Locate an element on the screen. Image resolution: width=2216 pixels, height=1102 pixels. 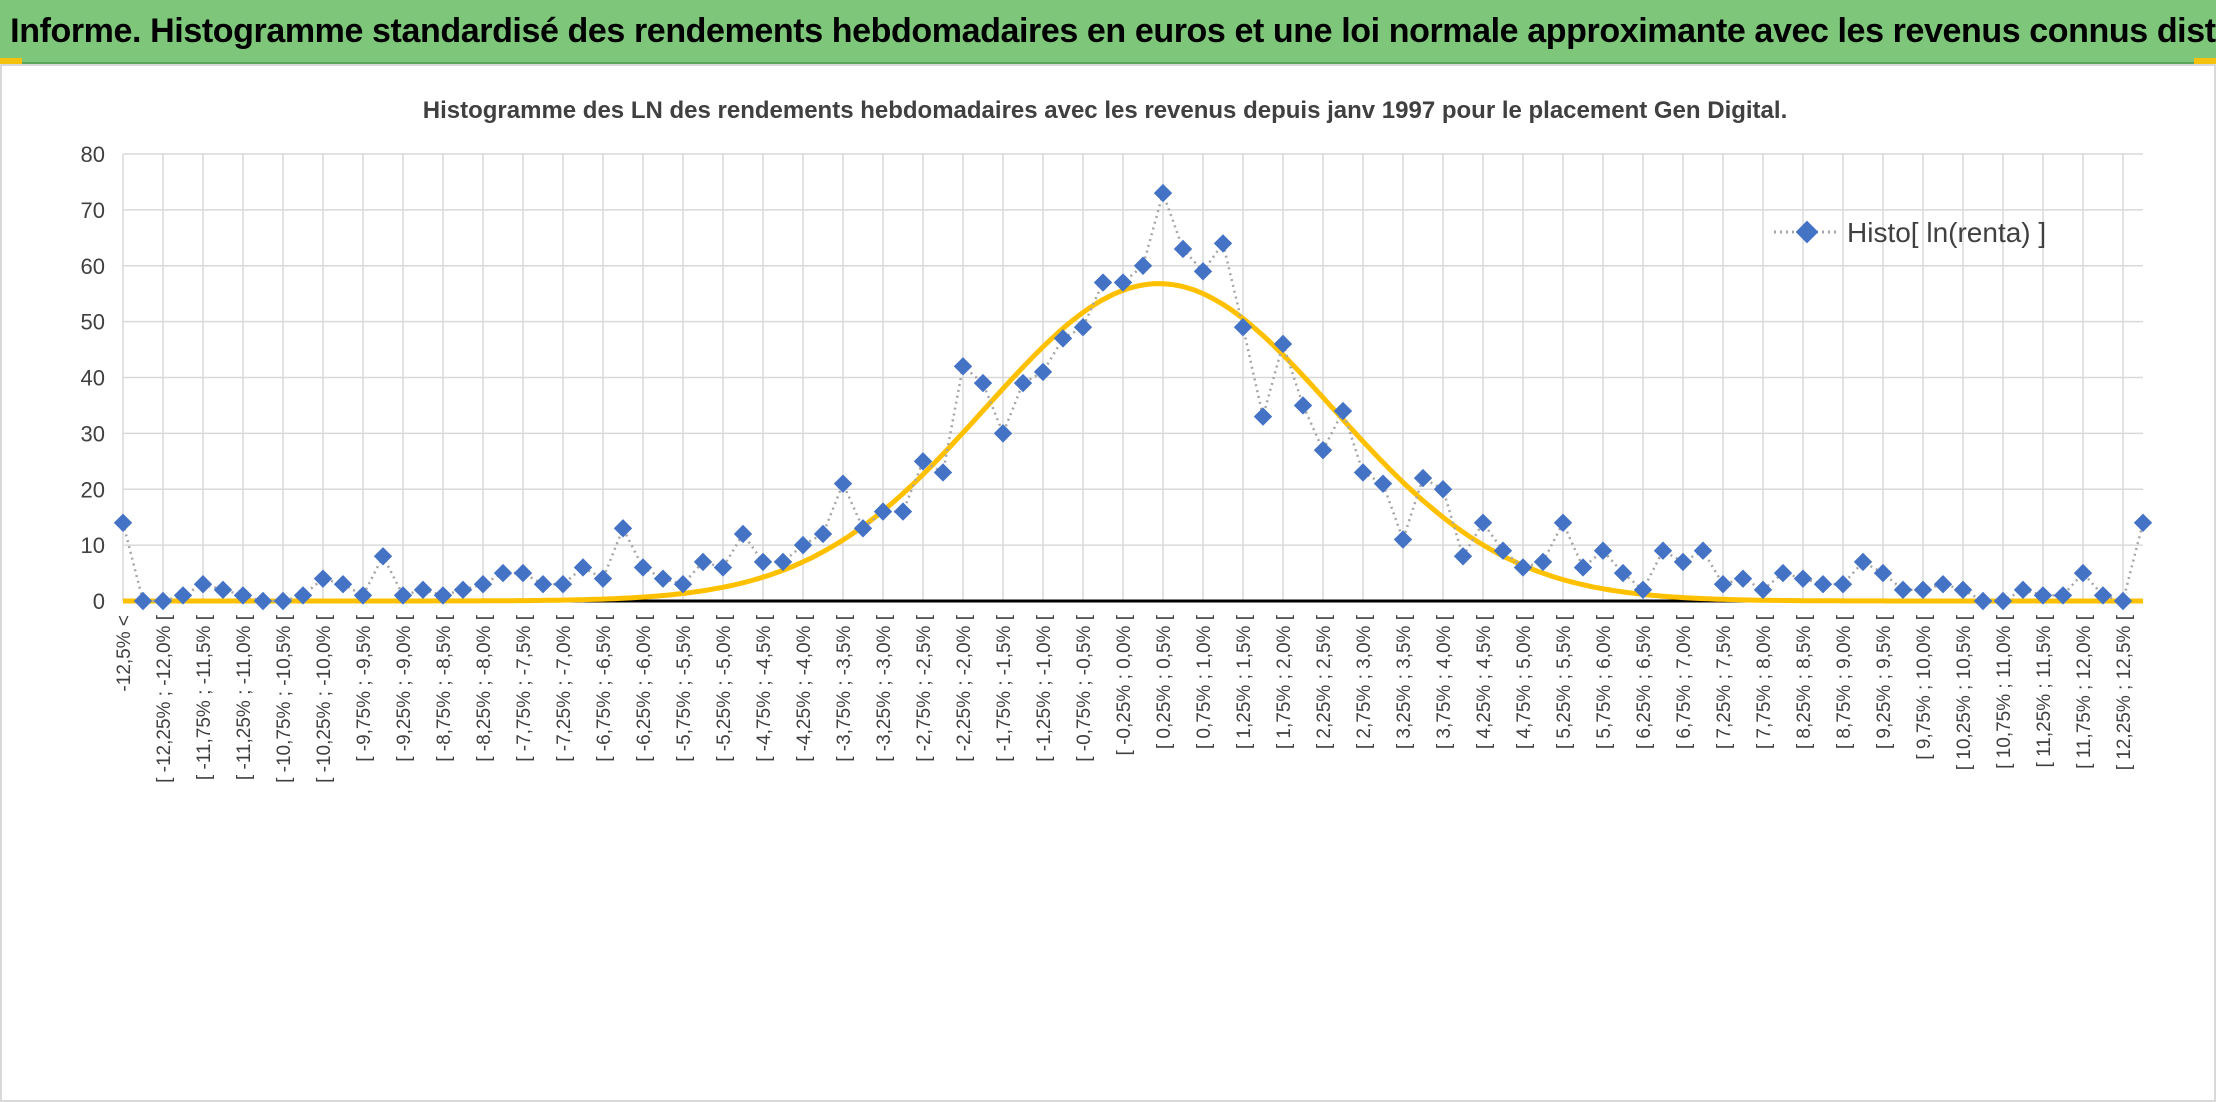
y-tick-label: 20 is located at coordinates (93, 489).